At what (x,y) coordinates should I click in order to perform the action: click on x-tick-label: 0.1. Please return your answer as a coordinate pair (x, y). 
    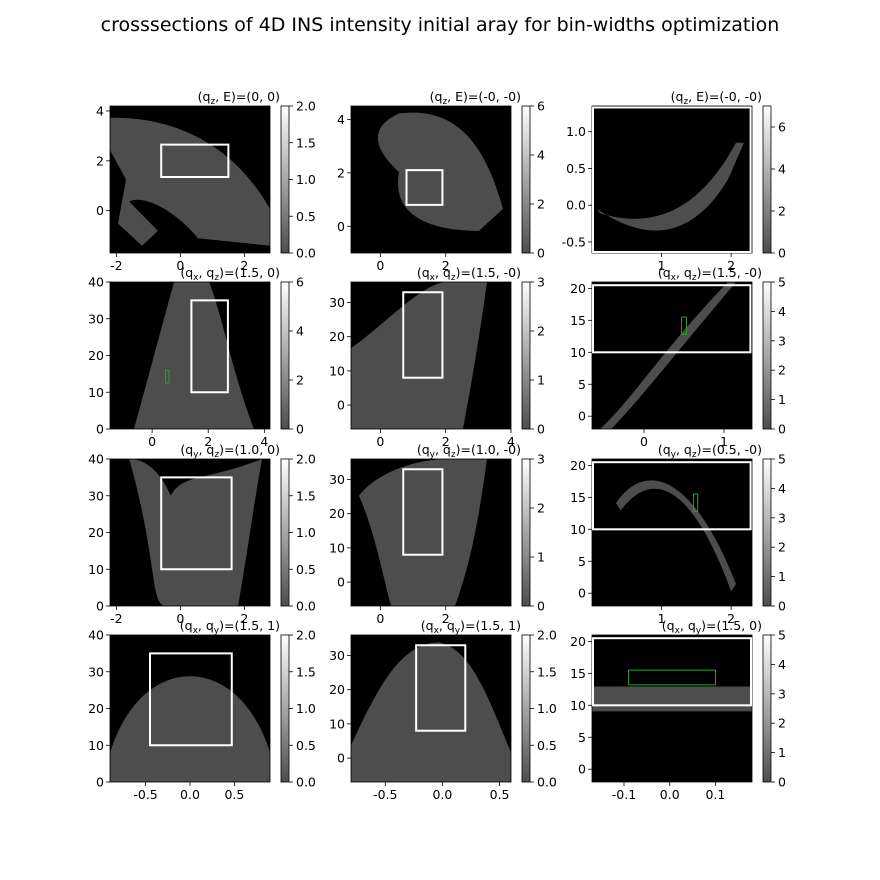
    Looking at the image, I should click on (715, 794).